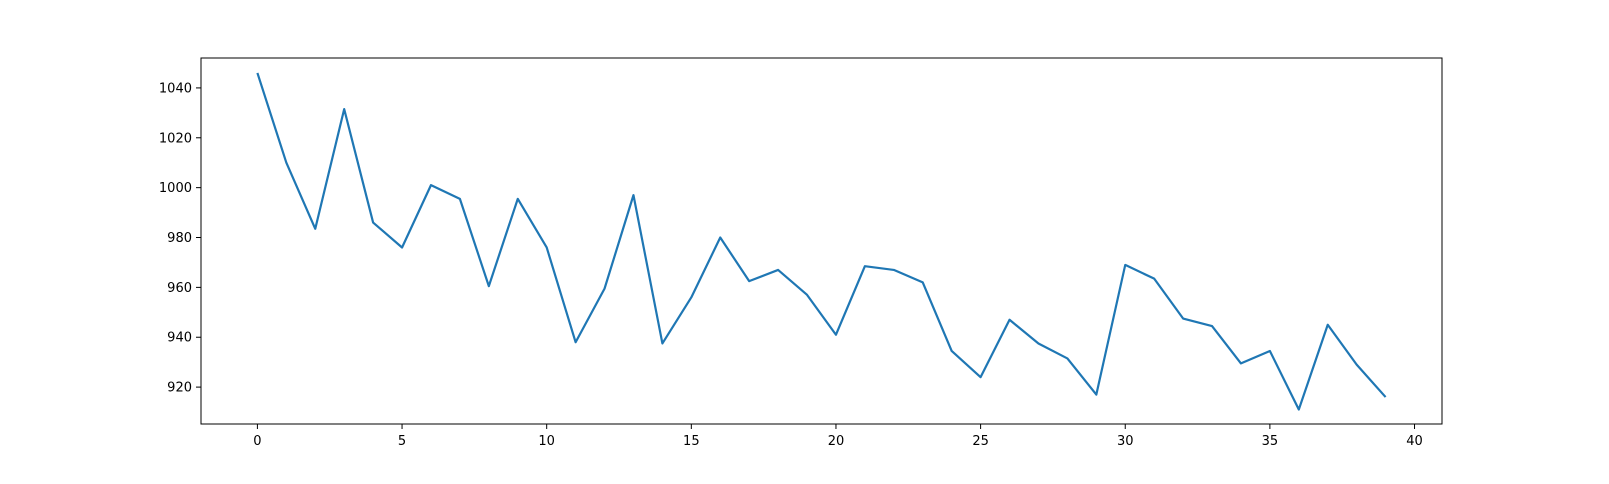 The image size is (1609, 484). I want to click on y-tick-label: 1040, so click(175, 88).